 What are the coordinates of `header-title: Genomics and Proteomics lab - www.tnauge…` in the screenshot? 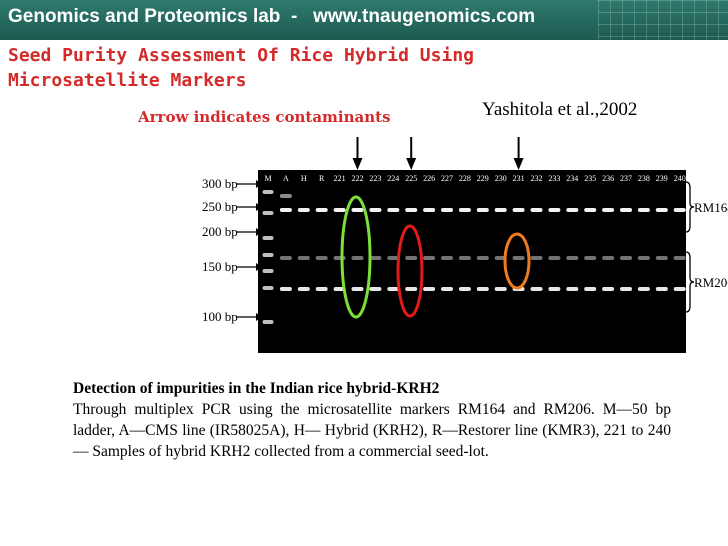 It's located at (272, 16).